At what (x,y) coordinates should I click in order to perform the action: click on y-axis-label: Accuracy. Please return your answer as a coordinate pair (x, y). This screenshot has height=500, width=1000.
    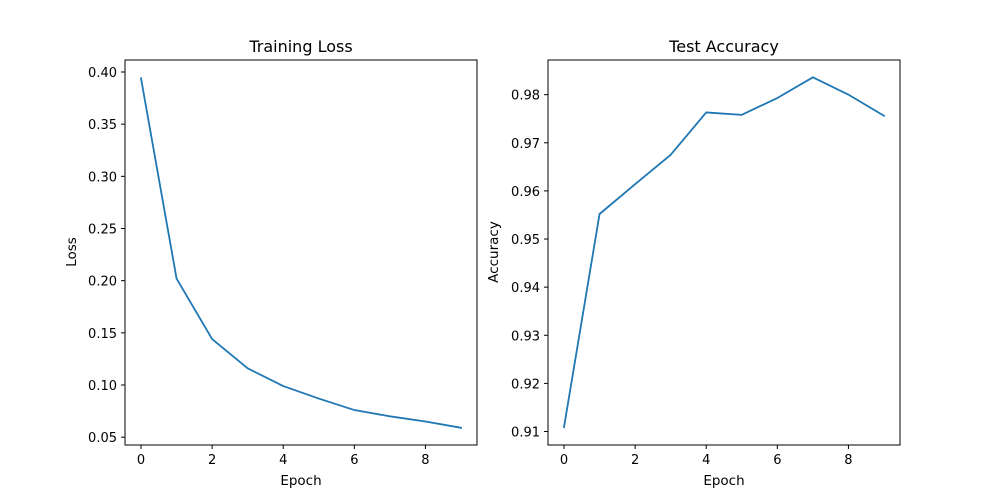
    Looking at the image, I should click on (494, 252).